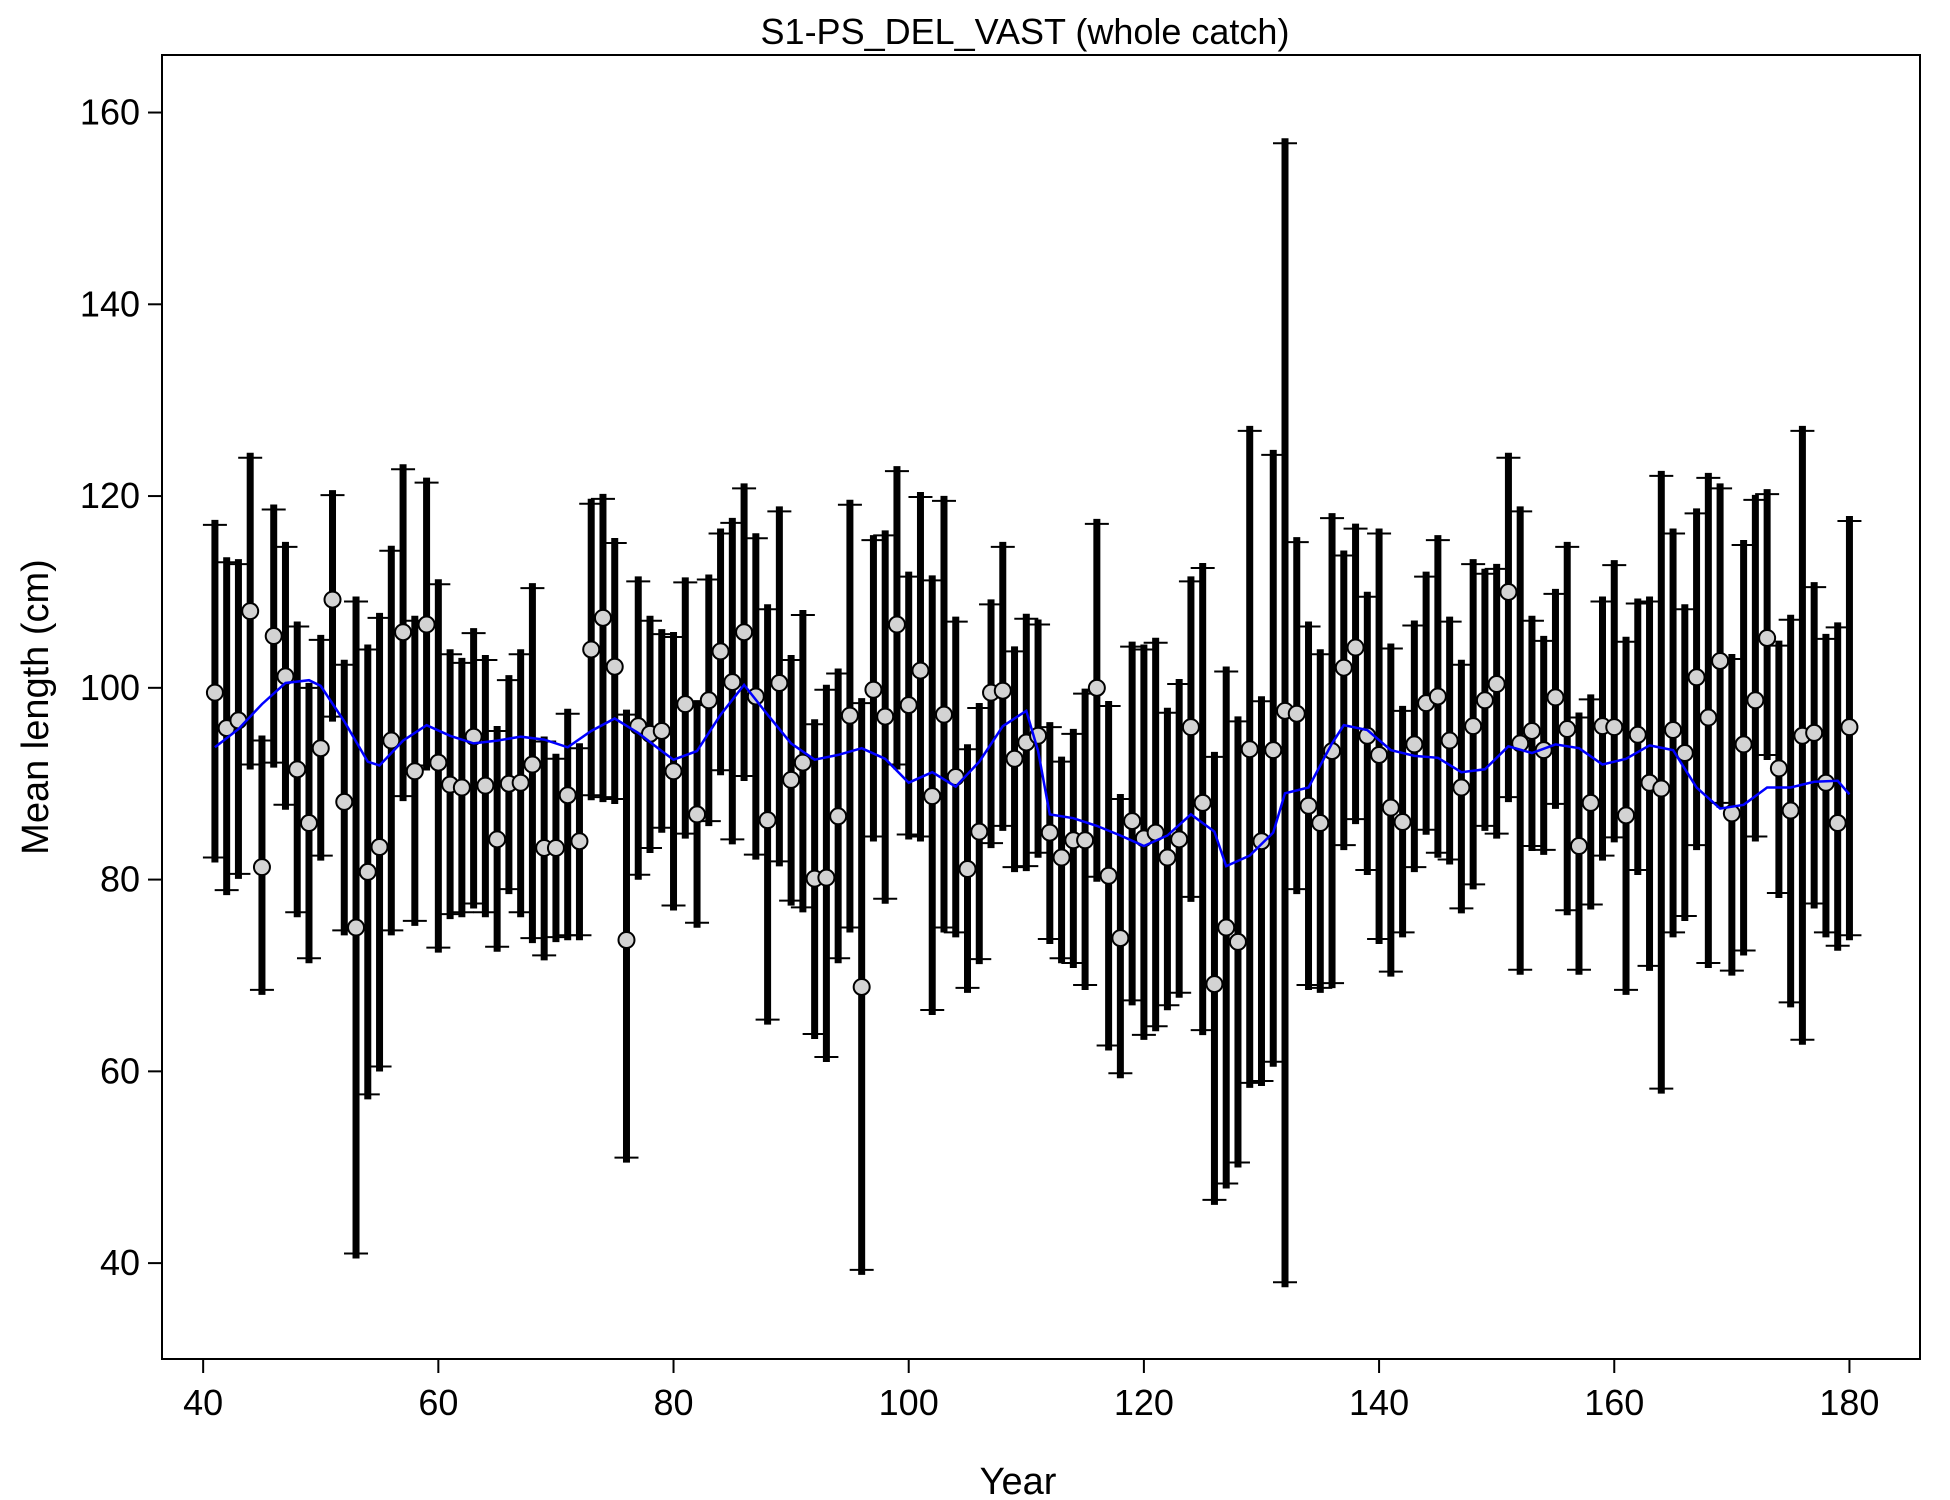 Image resolution: width=1950 pixels, height=1500 pixels. What do you see at coordinates (120, 879) in the screenshot?
I see `y-tick-label: 80` at bounding box center [120, 879].